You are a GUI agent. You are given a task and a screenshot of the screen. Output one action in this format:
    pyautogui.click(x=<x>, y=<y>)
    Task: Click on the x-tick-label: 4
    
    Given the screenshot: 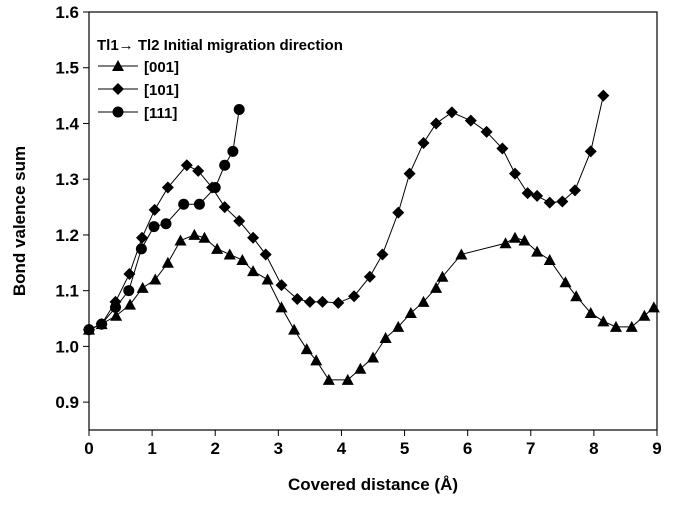 What is the action you would take?
    pyautogui.click(x=342, y=448)
    